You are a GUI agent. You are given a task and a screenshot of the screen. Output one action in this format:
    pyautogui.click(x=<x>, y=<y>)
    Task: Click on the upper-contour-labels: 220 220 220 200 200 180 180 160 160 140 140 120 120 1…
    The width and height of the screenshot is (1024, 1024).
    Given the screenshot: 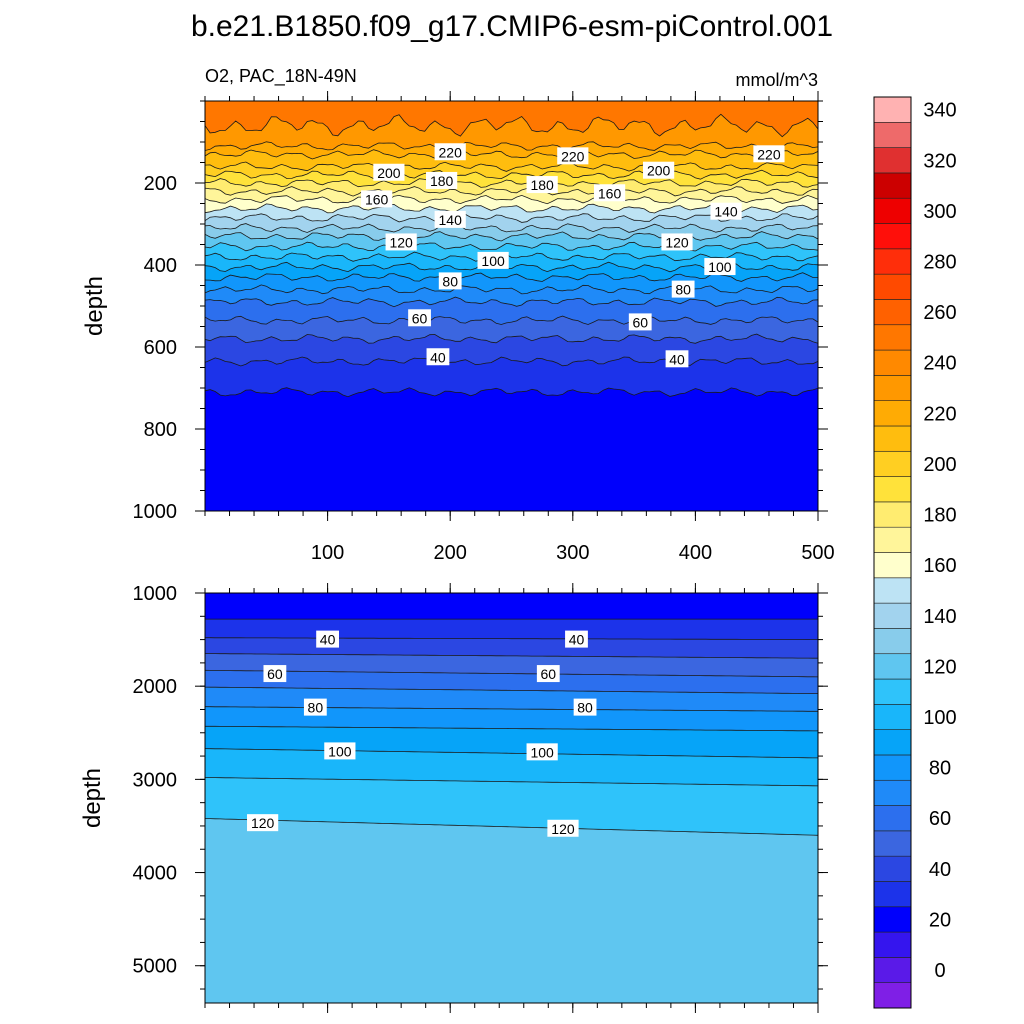 What is the action you would take?
    pyautogui.click(x=573, y=255)
    